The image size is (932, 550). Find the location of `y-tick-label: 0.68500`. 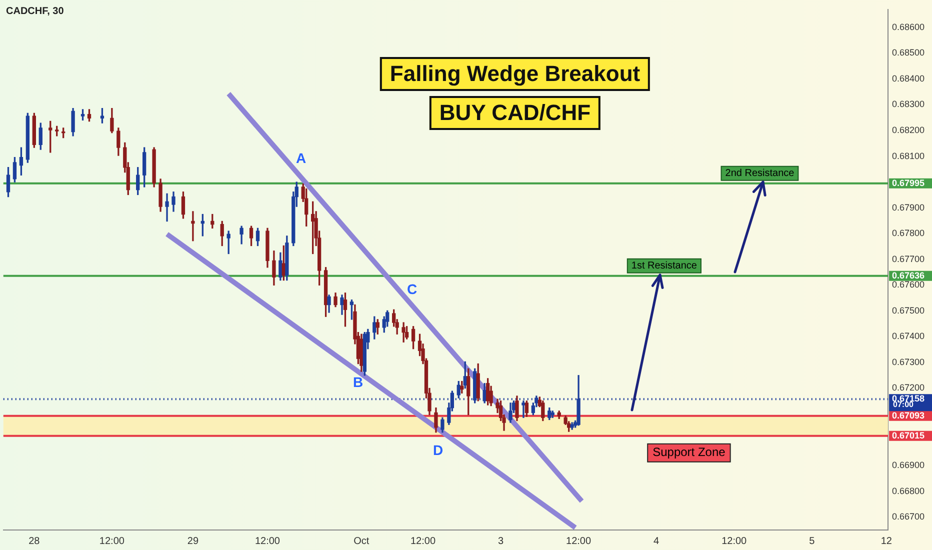

y-tick-label: 0.68500 is located at coordinates (908, 53).